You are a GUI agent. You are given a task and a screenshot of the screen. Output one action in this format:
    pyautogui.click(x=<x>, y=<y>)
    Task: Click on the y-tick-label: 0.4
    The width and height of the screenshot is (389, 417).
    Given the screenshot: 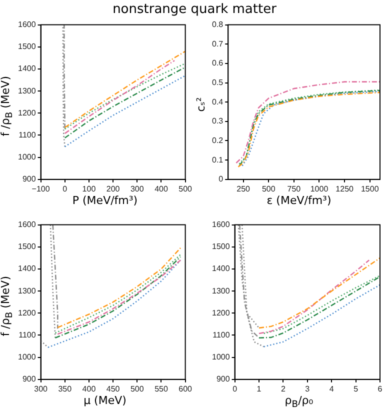 What is the action you would take?
    pyautogui.click(x=218, y=101)
    